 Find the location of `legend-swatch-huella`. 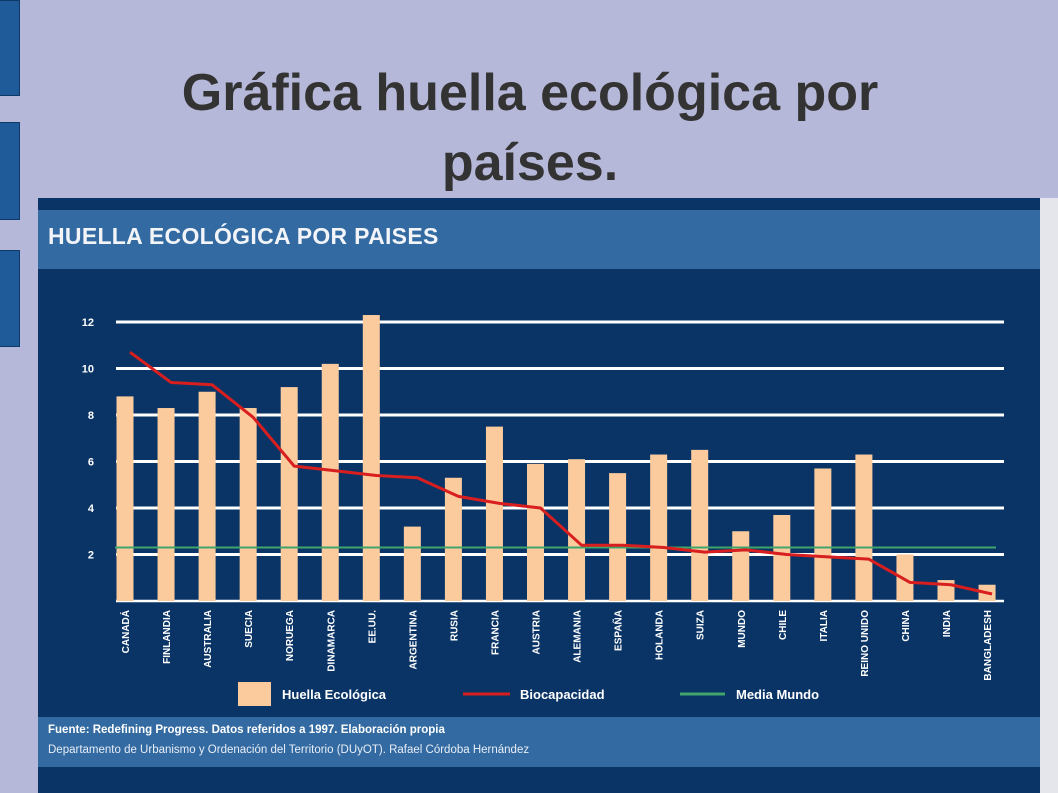

legend-swatch-huella is located at coordinates (254, 694).